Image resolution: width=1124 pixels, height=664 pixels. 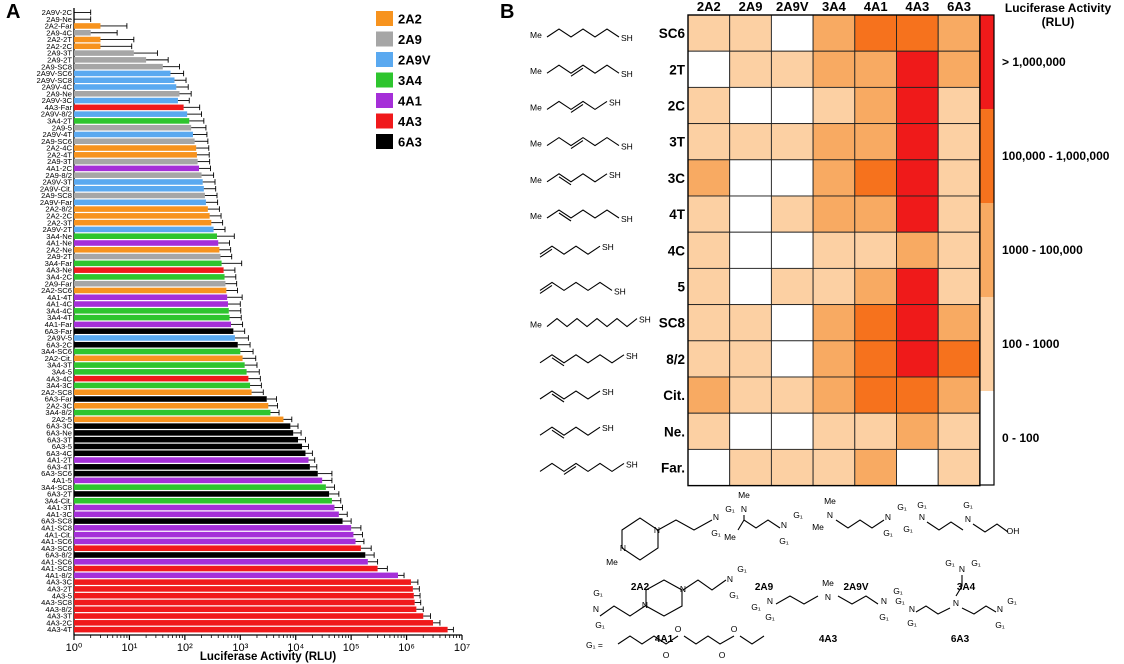 I want to click on bar-category-label: 2A9-2T, so click(x=59, y=256).